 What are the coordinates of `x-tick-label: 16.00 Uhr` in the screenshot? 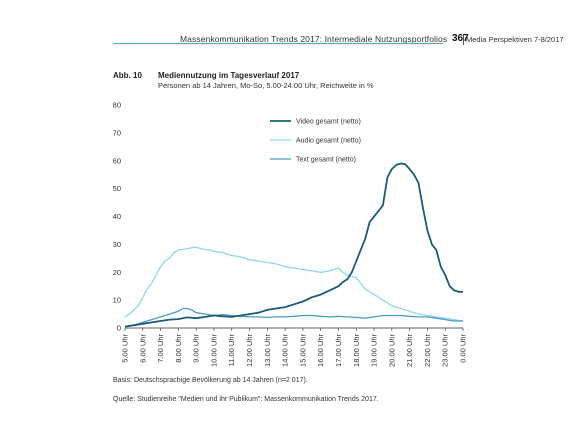 It's located at (320, 349).